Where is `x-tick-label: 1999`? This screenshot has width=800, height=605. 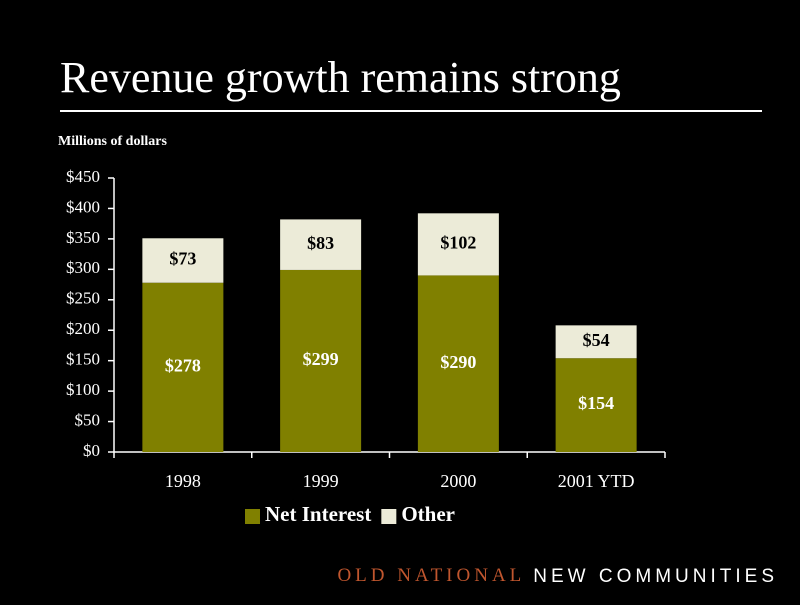
x-tick-label: 1999 is located at coordinates (321, 481).